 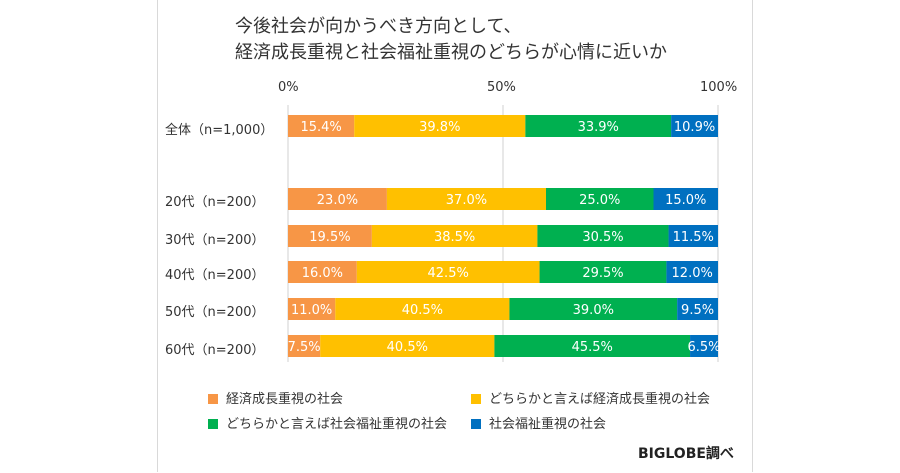 I want to click on bar-segment-r1-s3, so click(x=685, y=199).